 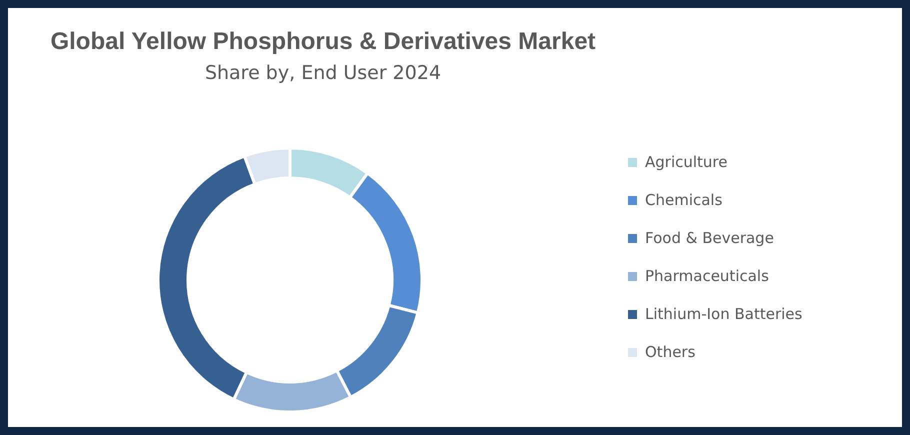 I want to click on legend-label: Lithium-Ion Batteries, so click(x=723, y=314).